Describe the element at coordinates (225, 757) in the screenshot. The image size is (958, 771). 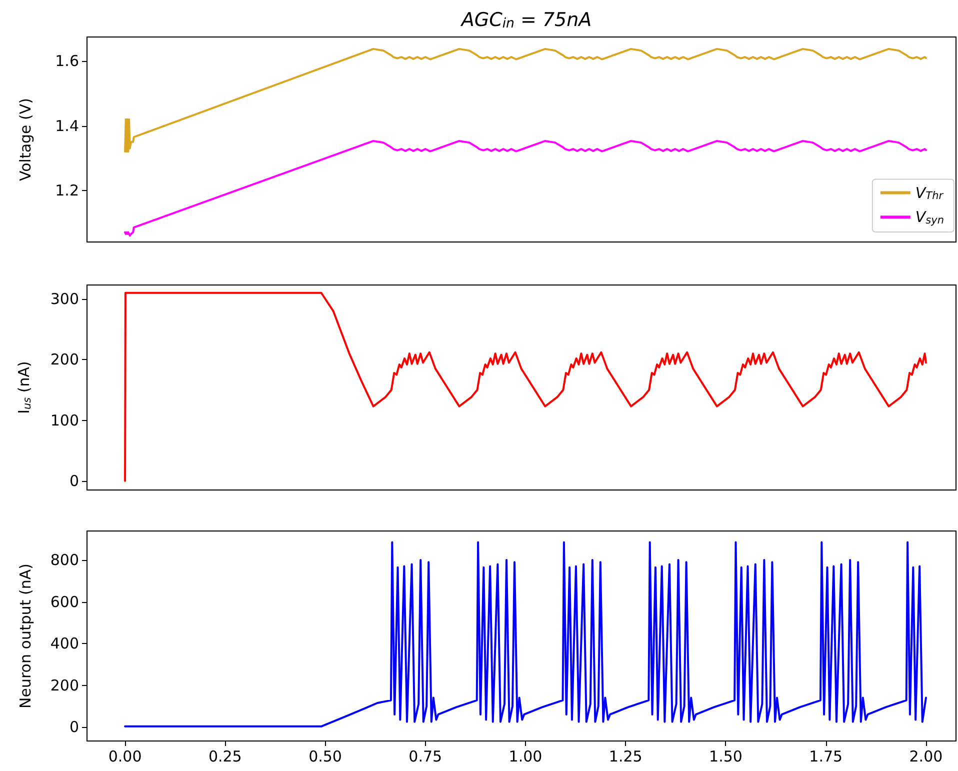
I see `x-tick-label: 0.25` at that location.